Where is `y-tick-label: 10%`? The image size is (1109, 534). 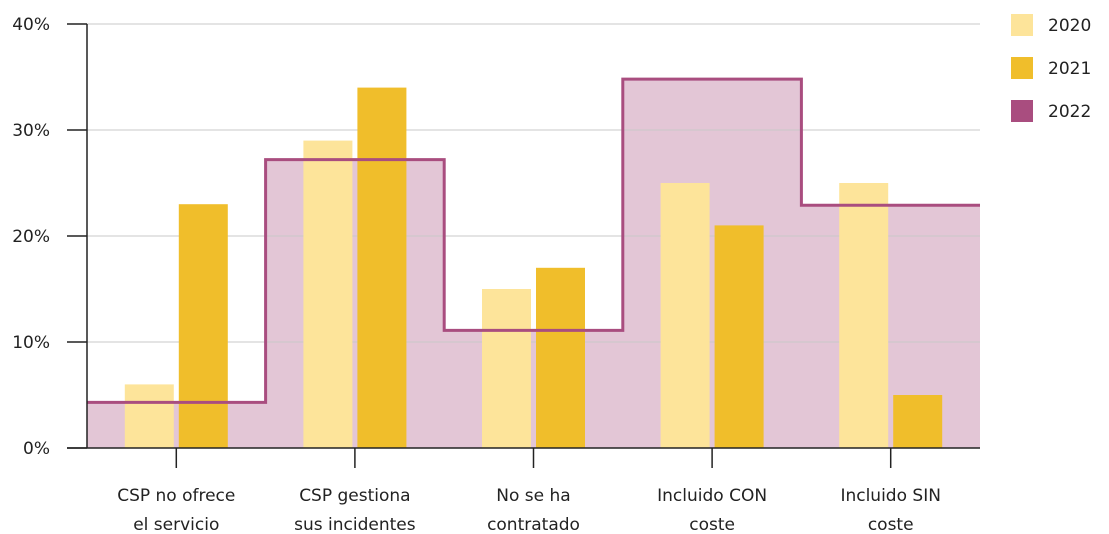
y-tick-label: 10% is located at coordinates (31, 343).